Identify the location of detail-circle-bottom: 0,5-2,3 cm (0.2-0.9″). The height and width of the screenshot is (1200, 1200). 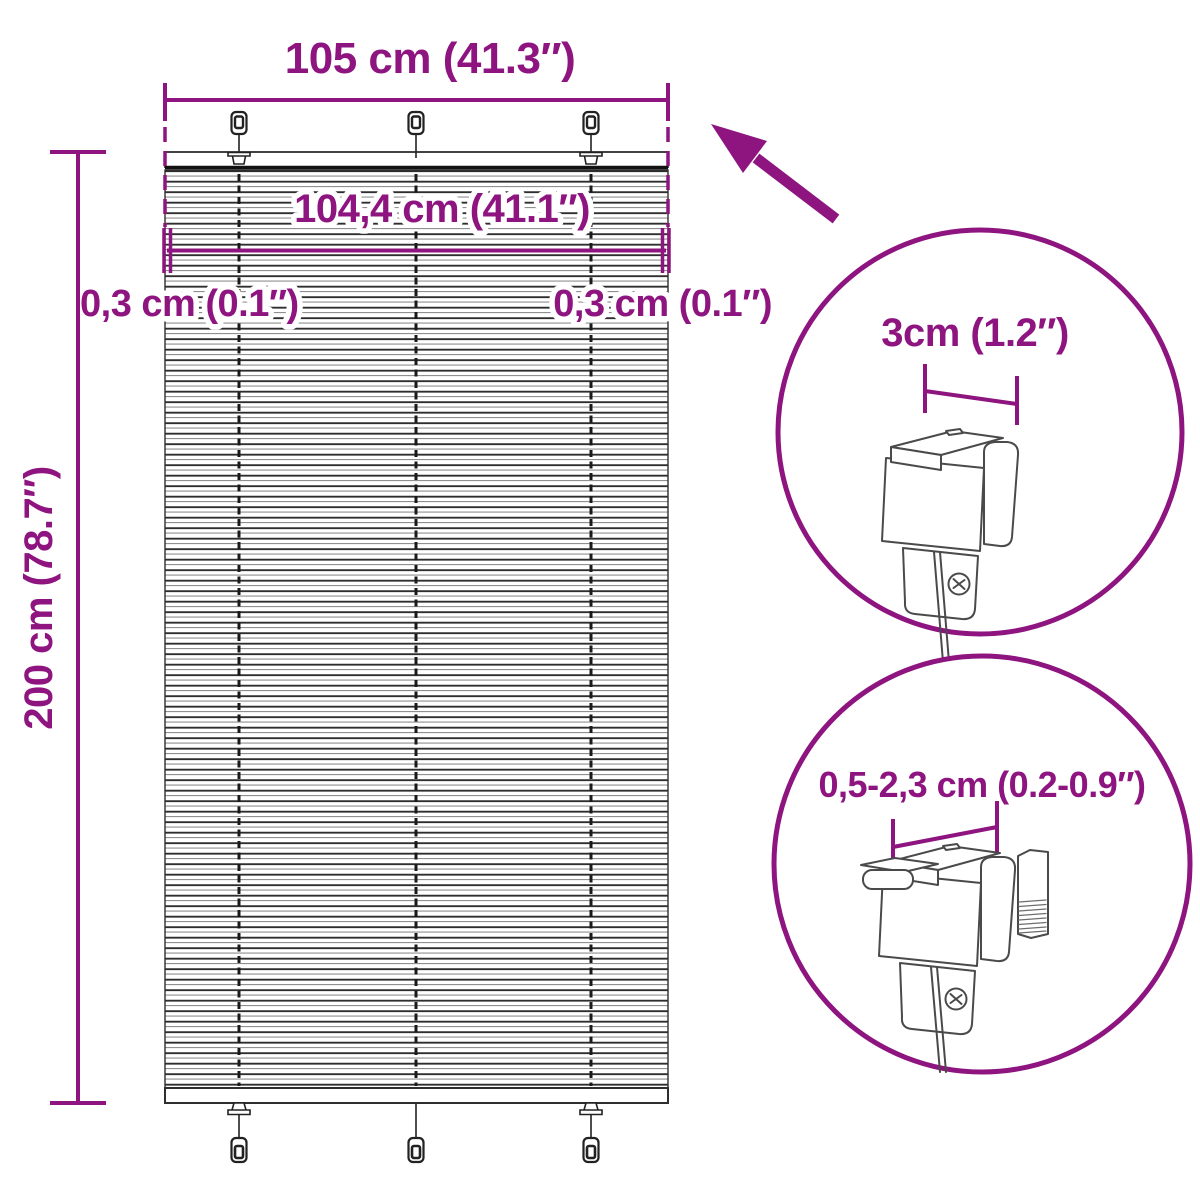
(982, 864).